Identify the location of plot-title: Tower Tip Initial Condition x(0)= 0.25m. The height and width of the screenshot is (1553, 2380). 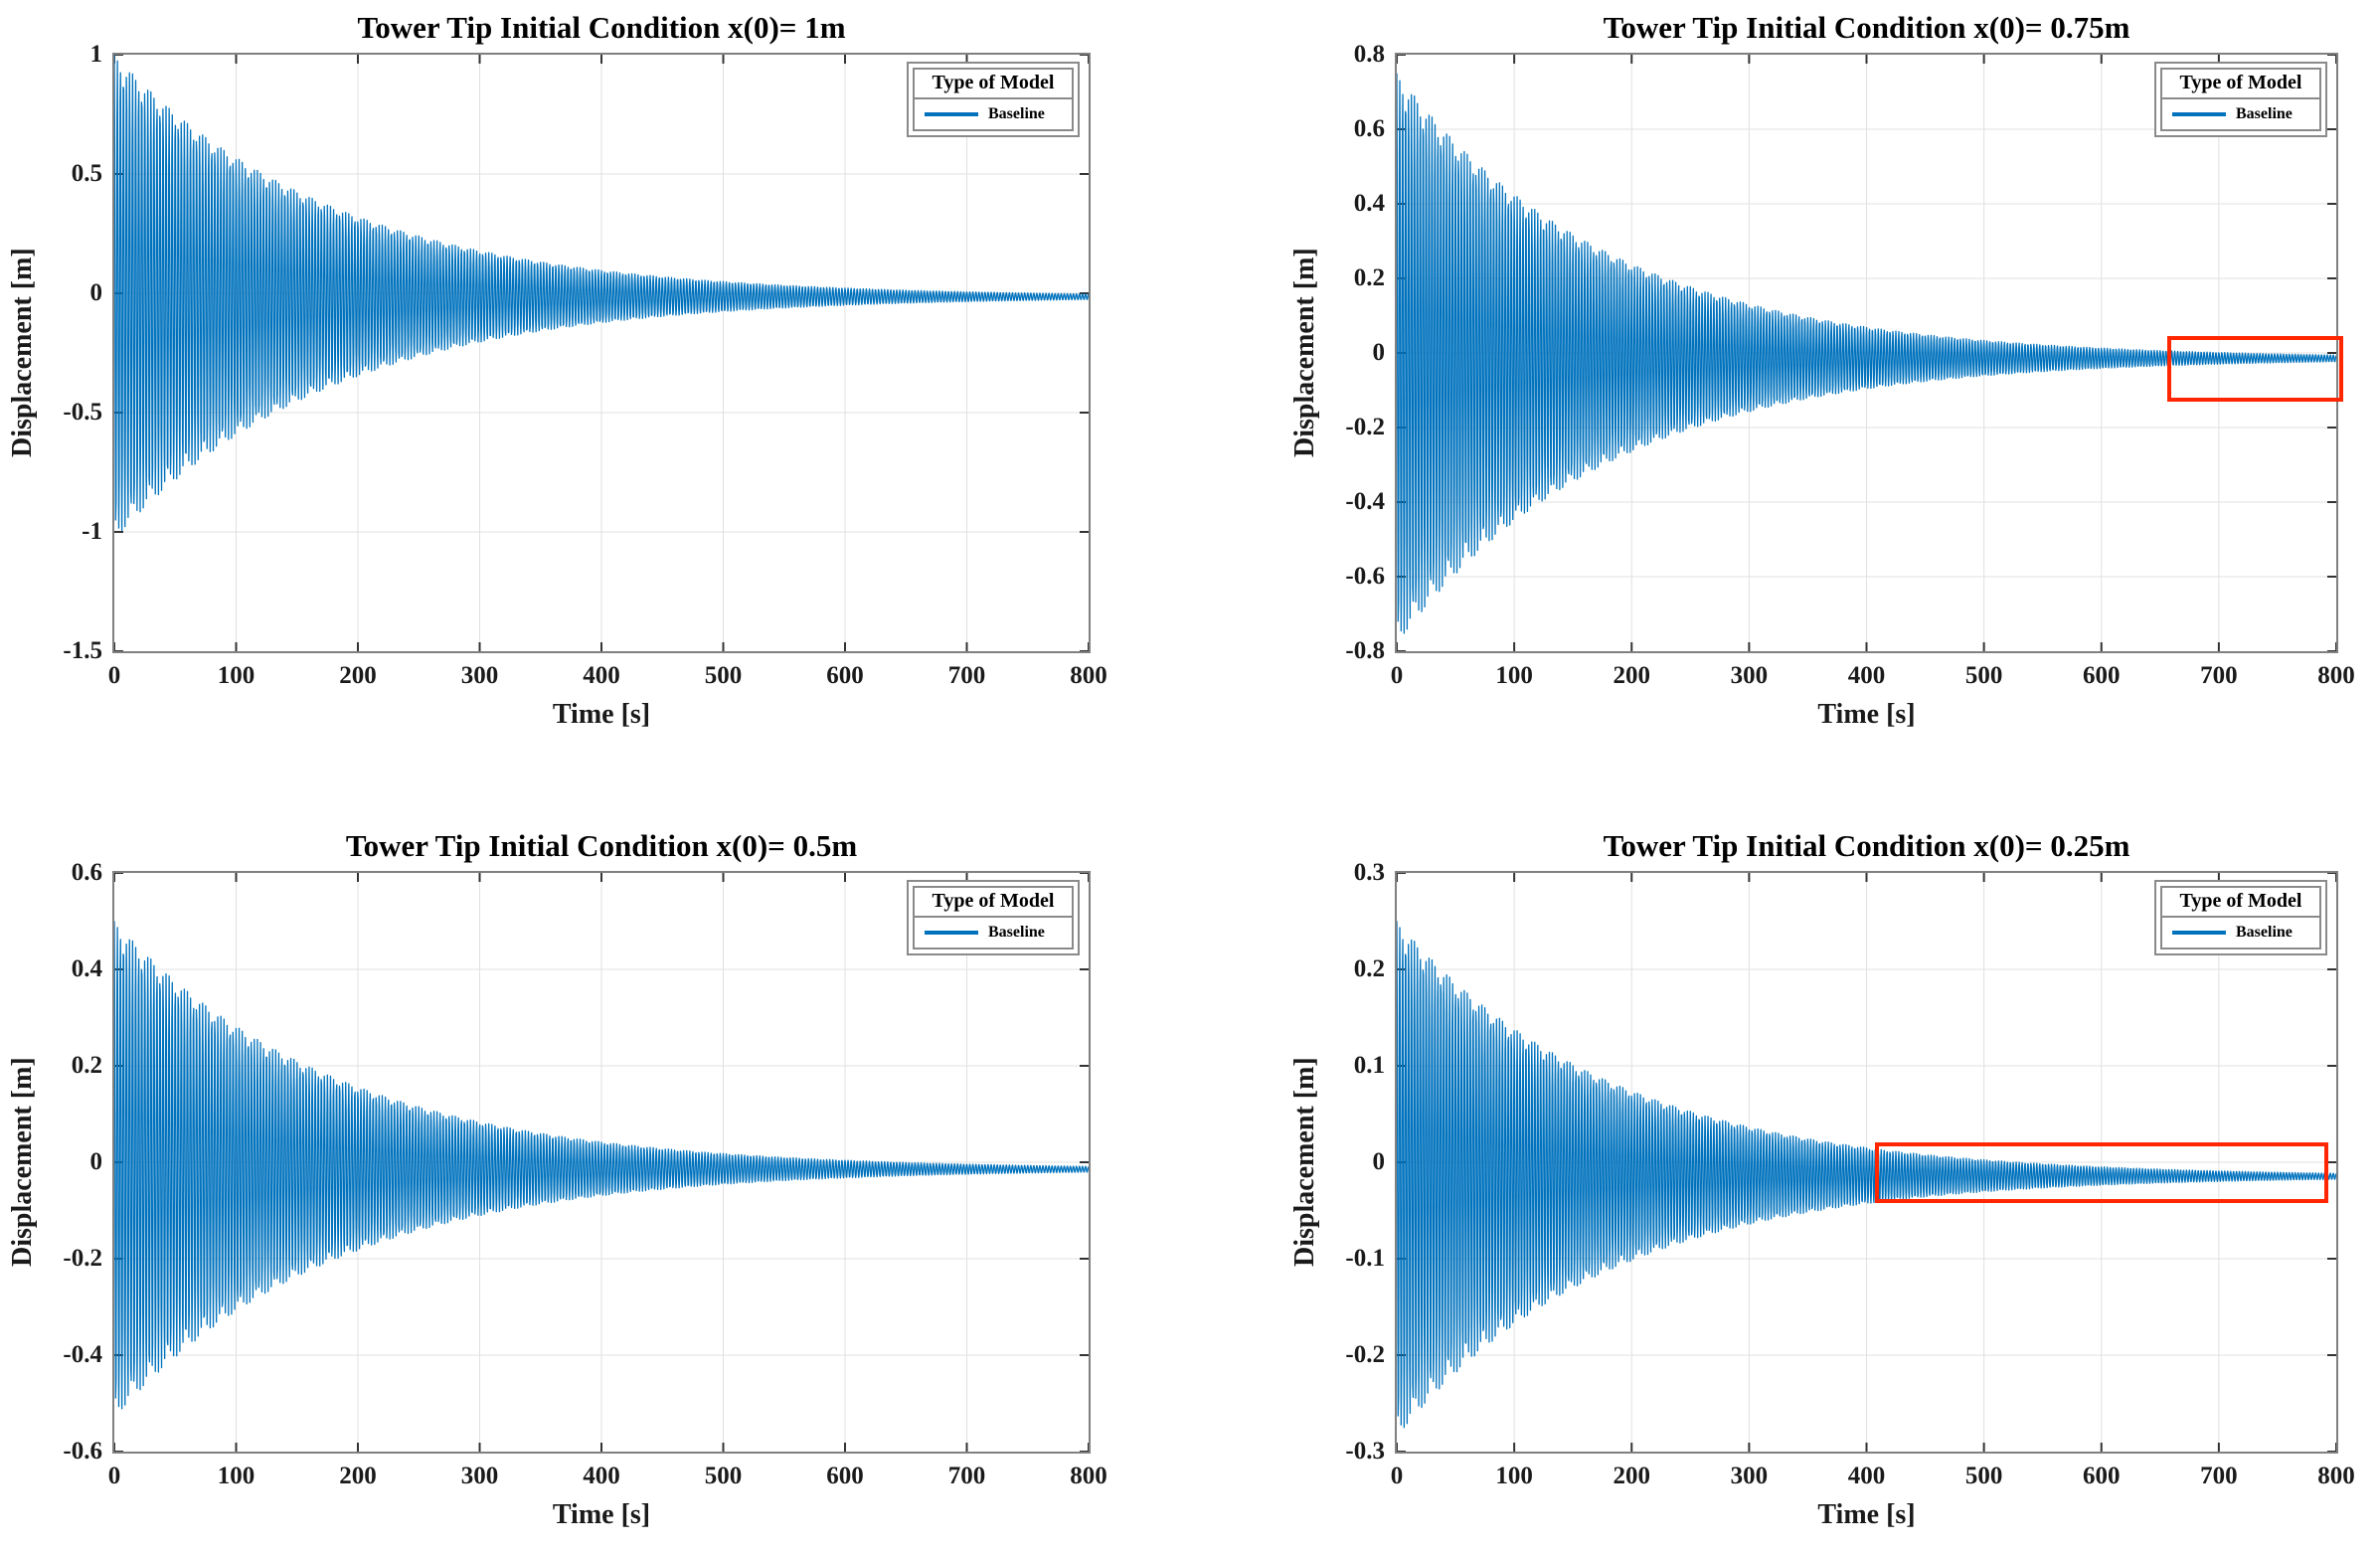
(1866, 846).